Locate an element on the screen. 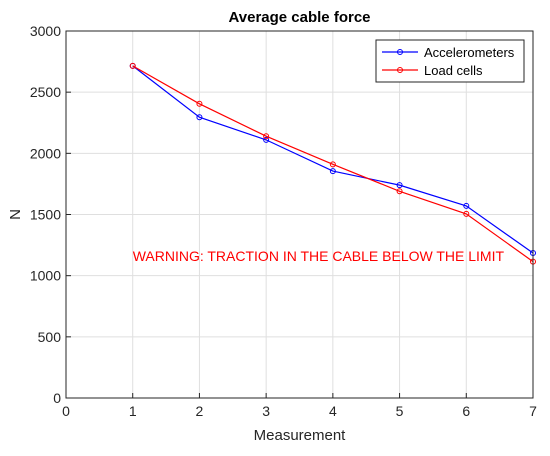  legend-label: Accelerometers is located at coordinates (469, 52).